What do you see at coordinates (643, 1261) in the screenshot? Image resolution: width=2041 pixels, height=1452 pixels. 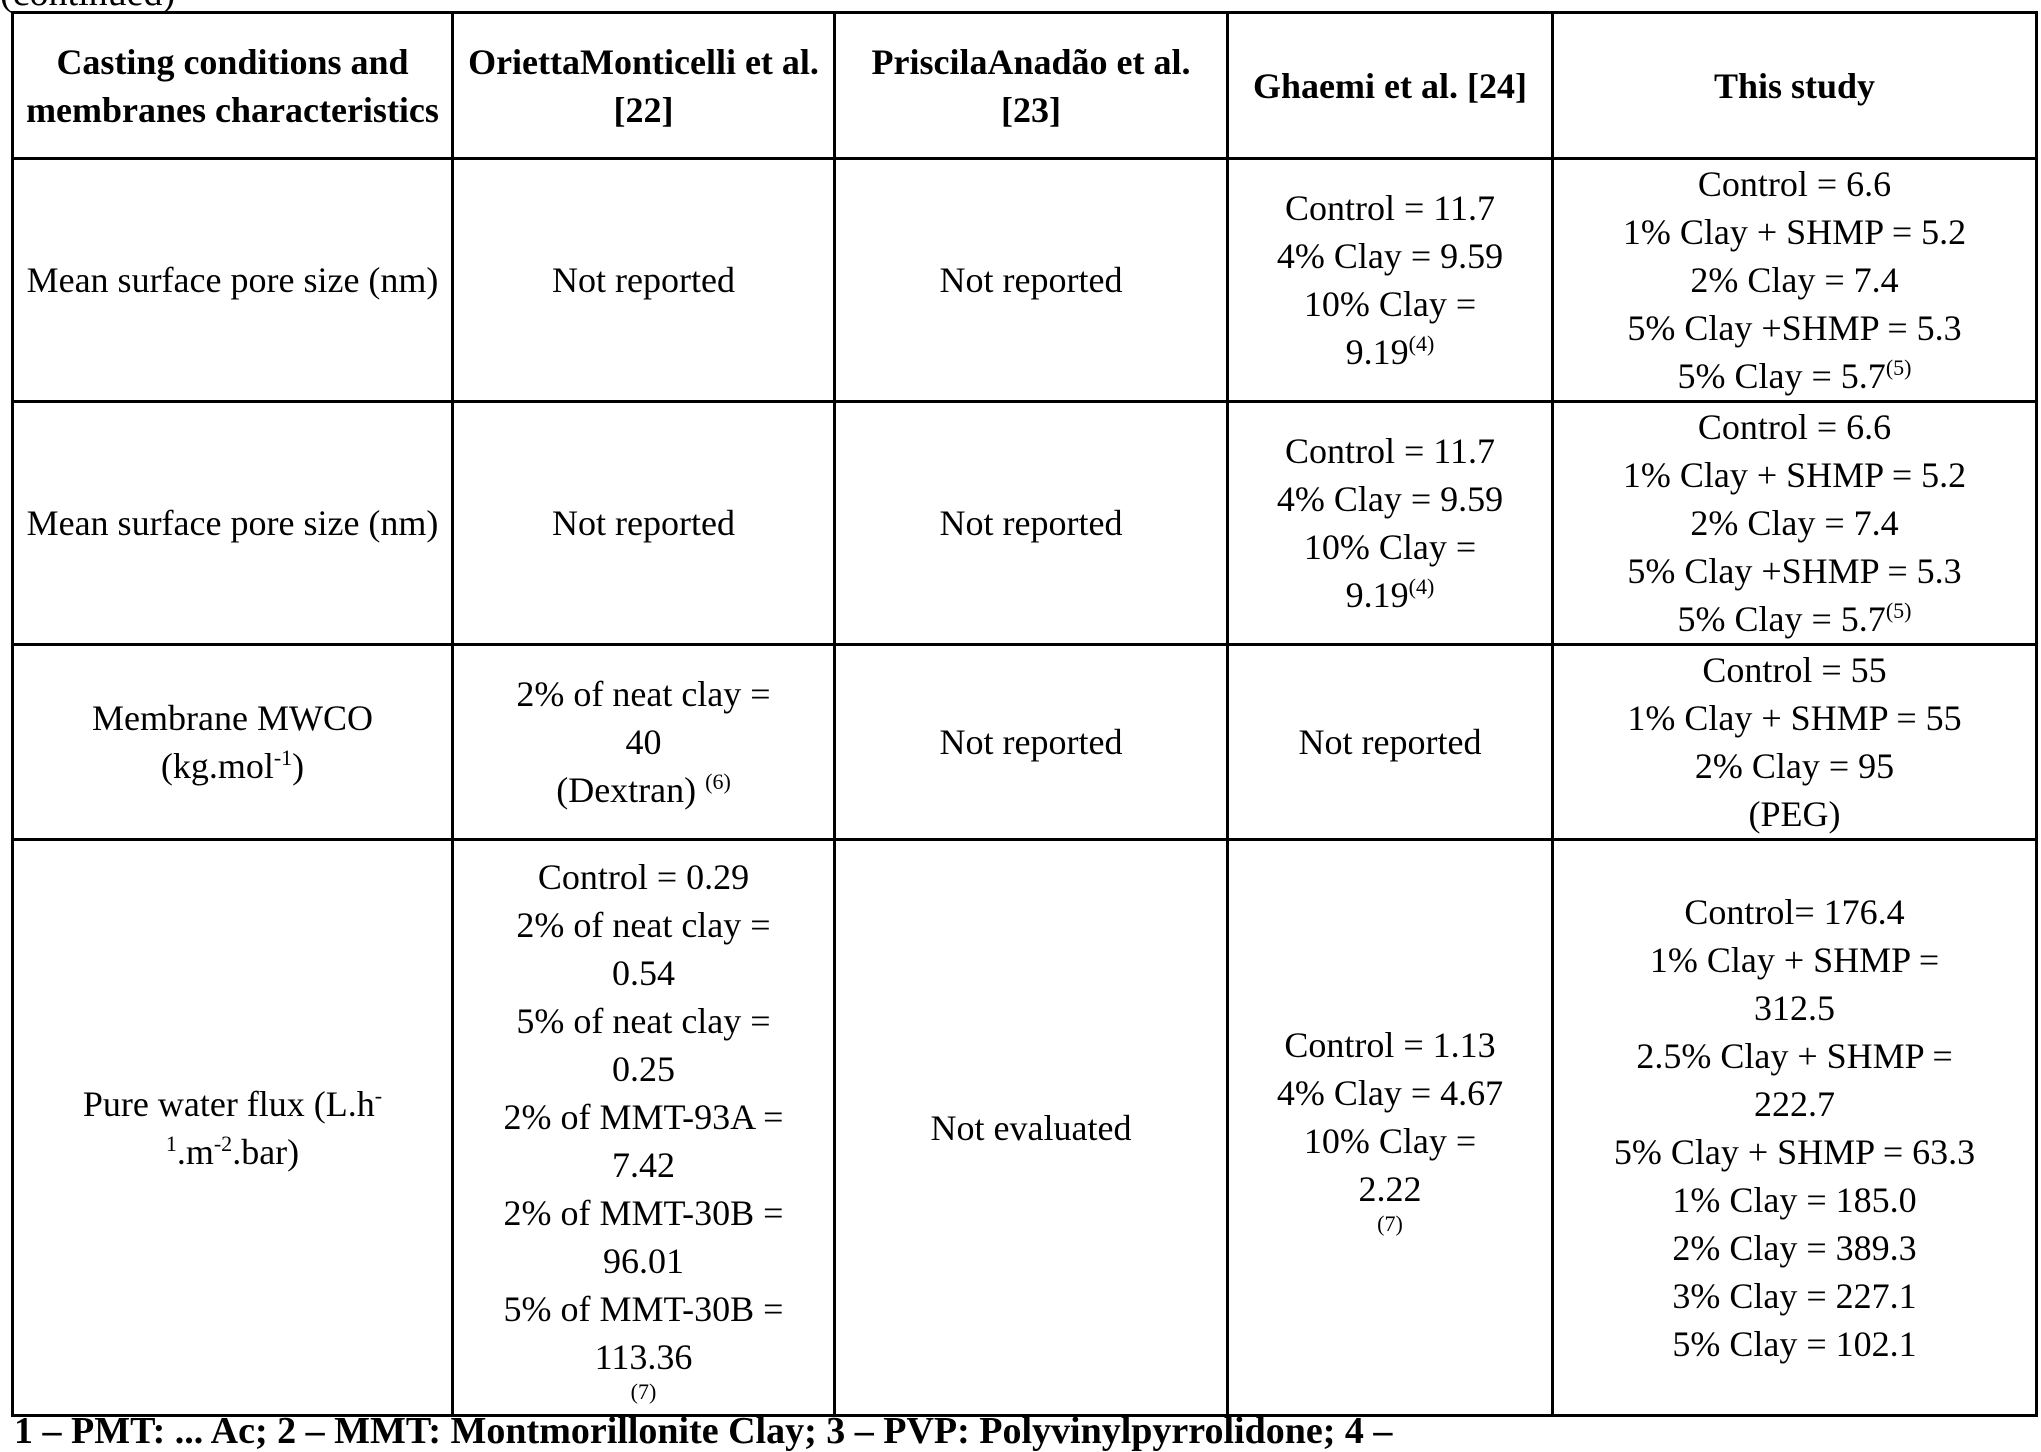 I see `cell-line: 96.01` at bounding box center [643, 1261].